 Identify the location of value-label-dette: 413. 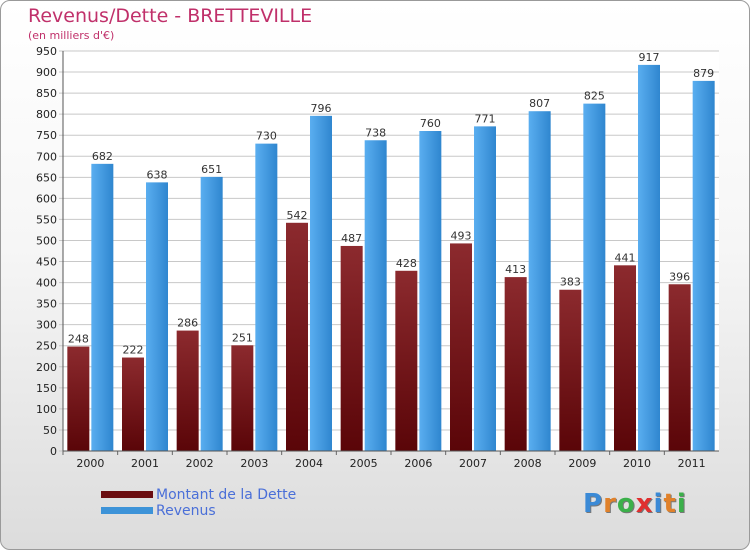
(515, 269).